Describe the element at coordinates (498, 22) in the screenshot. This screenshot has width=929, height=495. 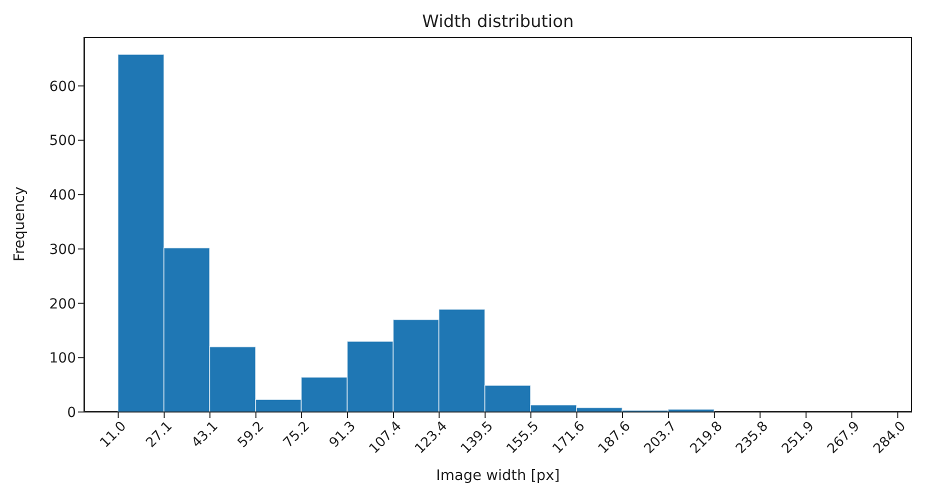
I see `chart-title: Width distribution` at that location.